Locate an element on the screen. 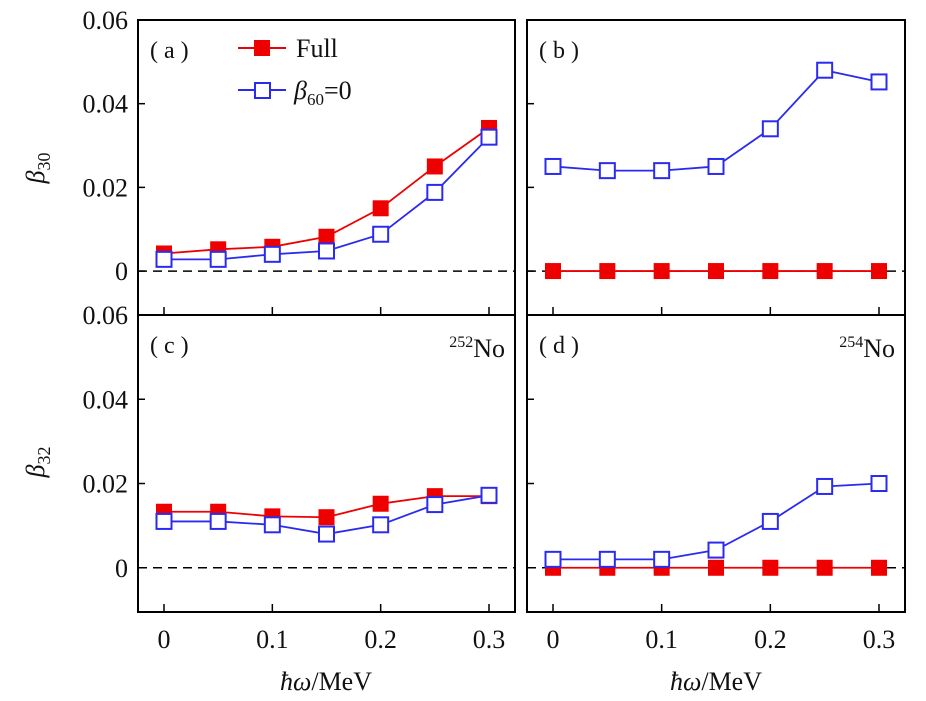 This screenshot has width=926, height=701. nucleus-annotation: 254No is located at coordinates (867, 348).